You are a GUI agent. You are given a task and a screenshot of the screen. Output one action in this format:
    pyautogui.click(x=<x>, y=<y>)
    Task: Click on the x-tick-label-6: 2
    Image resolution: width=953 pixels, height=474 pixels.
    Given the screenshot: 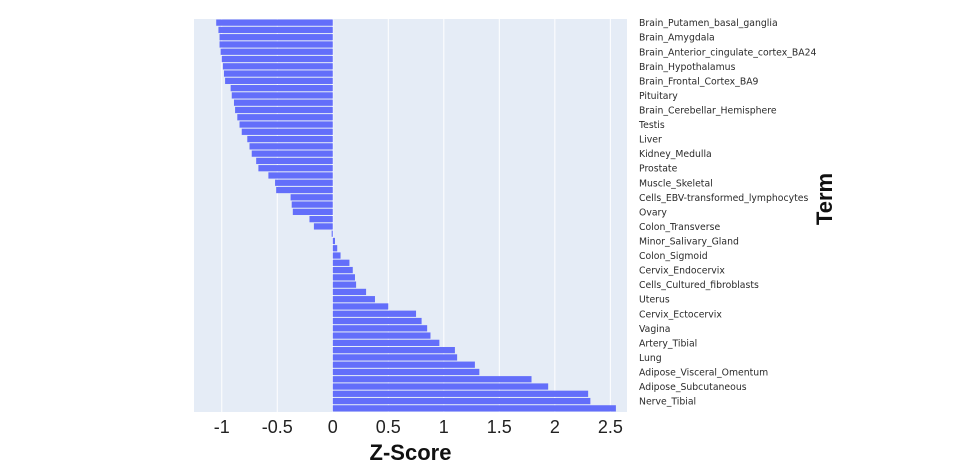 What is the action you would take?
    pyautogui.click(x=555, y=427)
    